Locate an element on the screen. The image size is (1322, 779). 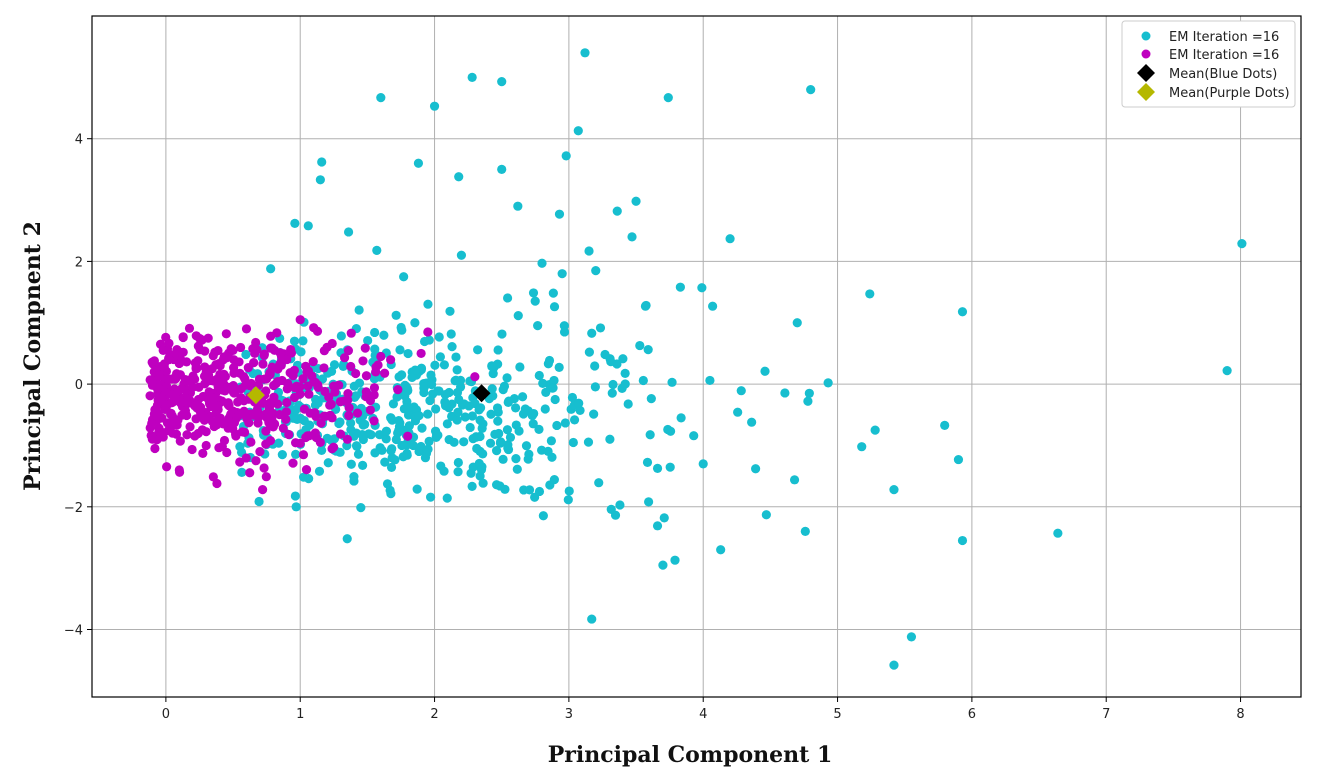
legend-label-mean-purple: Mean(Purple Dots) is located at coordinates (1229, 93).